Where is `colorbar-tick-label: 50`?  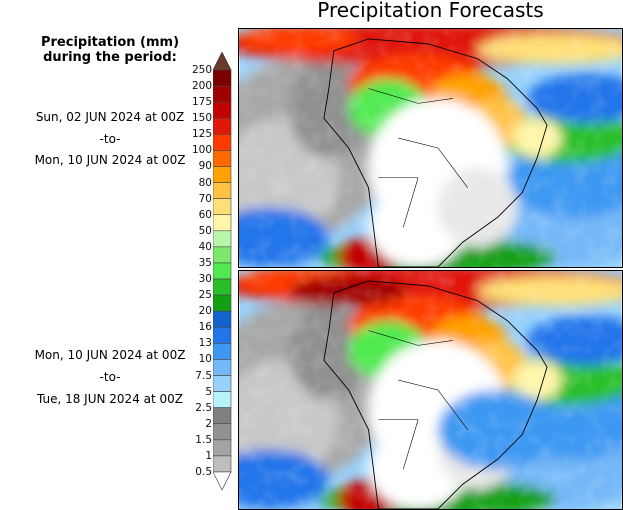 colorbar-tick-label: 50 is located at coordinates (205, 230).